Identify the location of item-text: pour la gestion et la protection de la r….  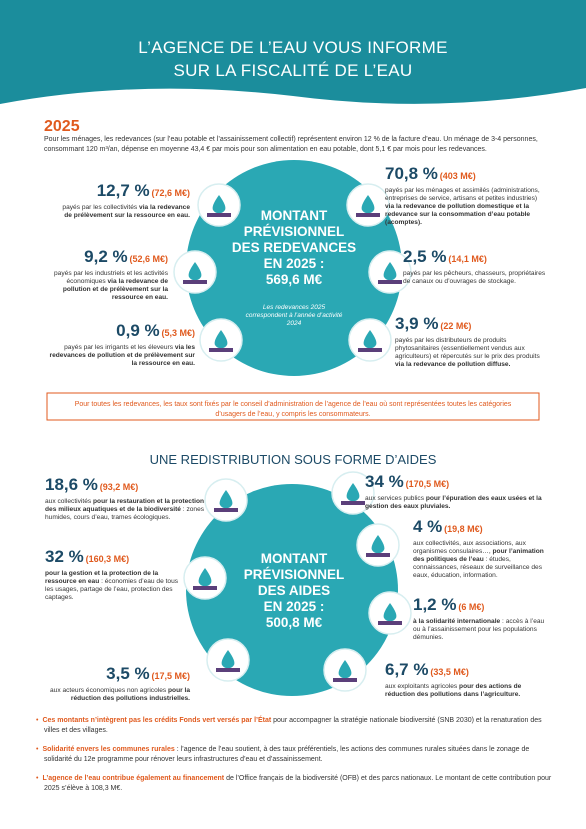
(115, 586).